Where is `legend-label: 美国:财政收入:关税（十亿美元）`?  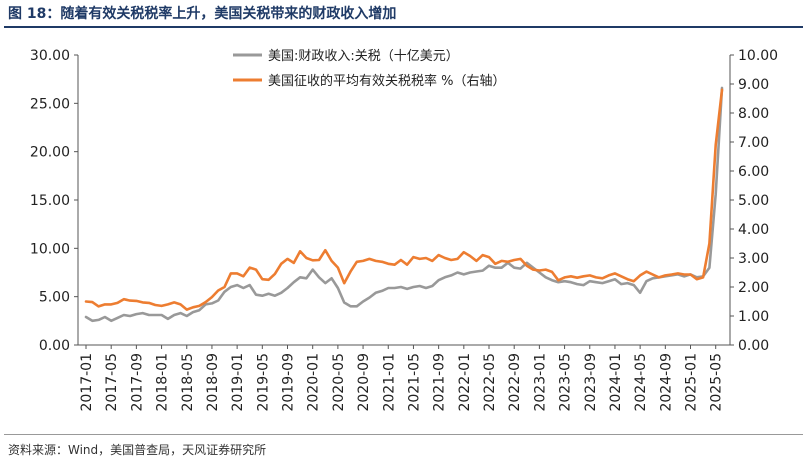 legend-label: 美国:财政收入:关税（十亿美元） is located at coordinates (363, 56).